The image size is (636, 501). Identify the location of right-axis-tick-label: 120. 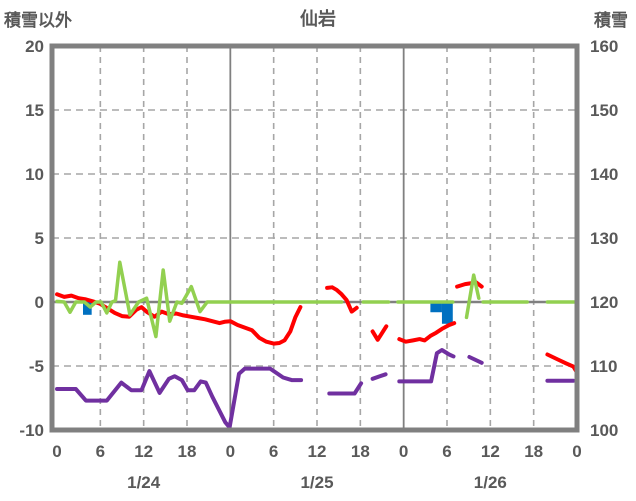
(604, 302).